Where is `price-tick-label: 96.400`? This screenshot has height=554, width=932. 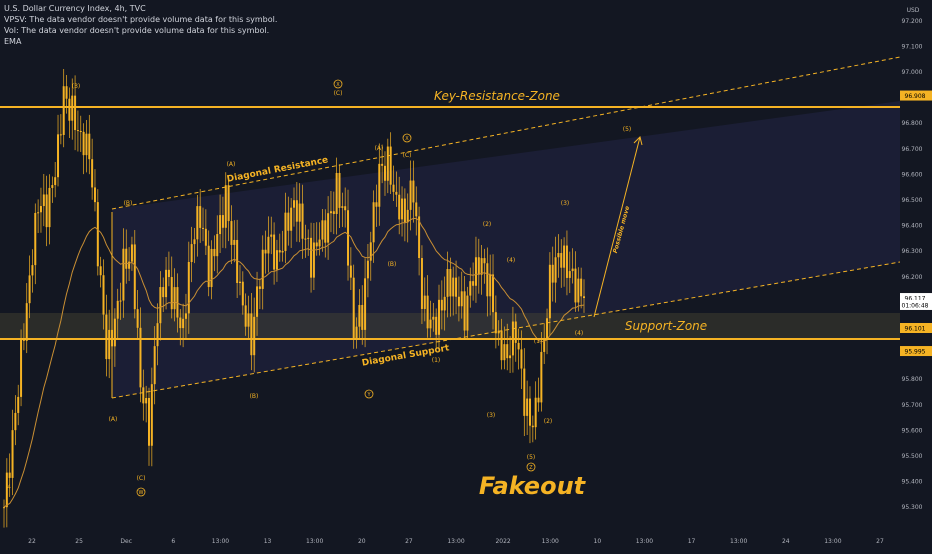 price-tick-label: 96.400 is located at coordinates (912, 226).